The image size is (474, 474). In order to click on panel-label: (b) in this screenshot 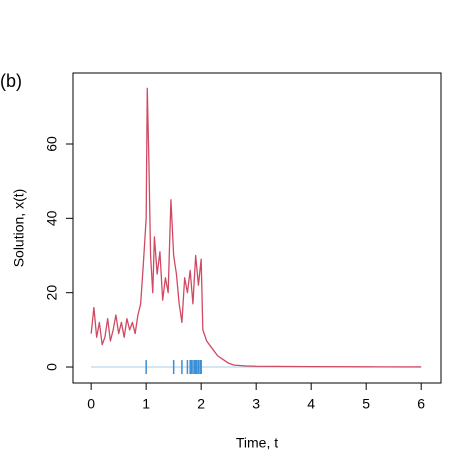, I will do `click(11, 81)`.